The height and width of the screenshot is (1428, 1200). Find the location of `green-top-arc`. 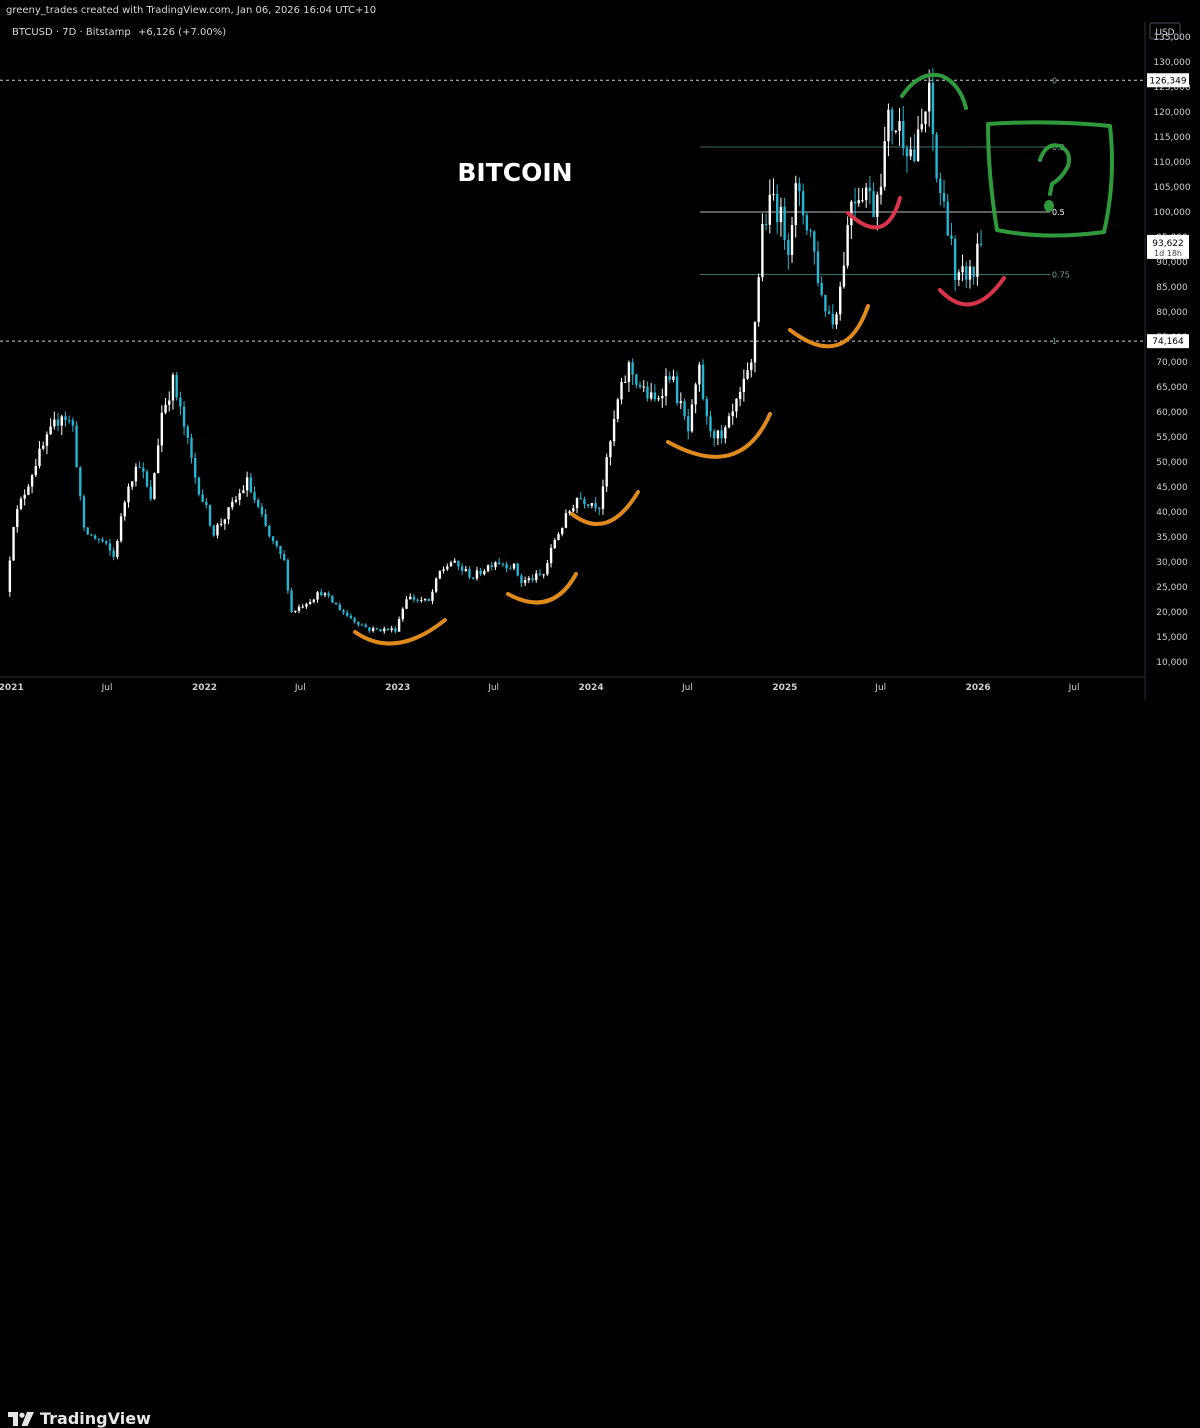

green-top-arc is located at coordinates (934, 91).